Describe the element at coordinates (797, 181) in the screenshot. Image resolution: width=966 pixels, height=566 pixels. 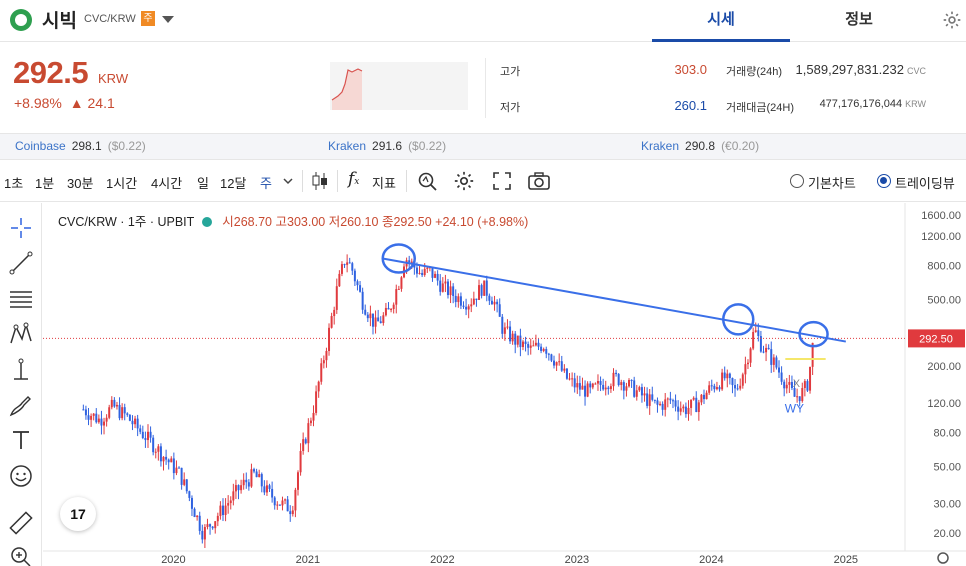
I see `basic-chart-radio` at that location.